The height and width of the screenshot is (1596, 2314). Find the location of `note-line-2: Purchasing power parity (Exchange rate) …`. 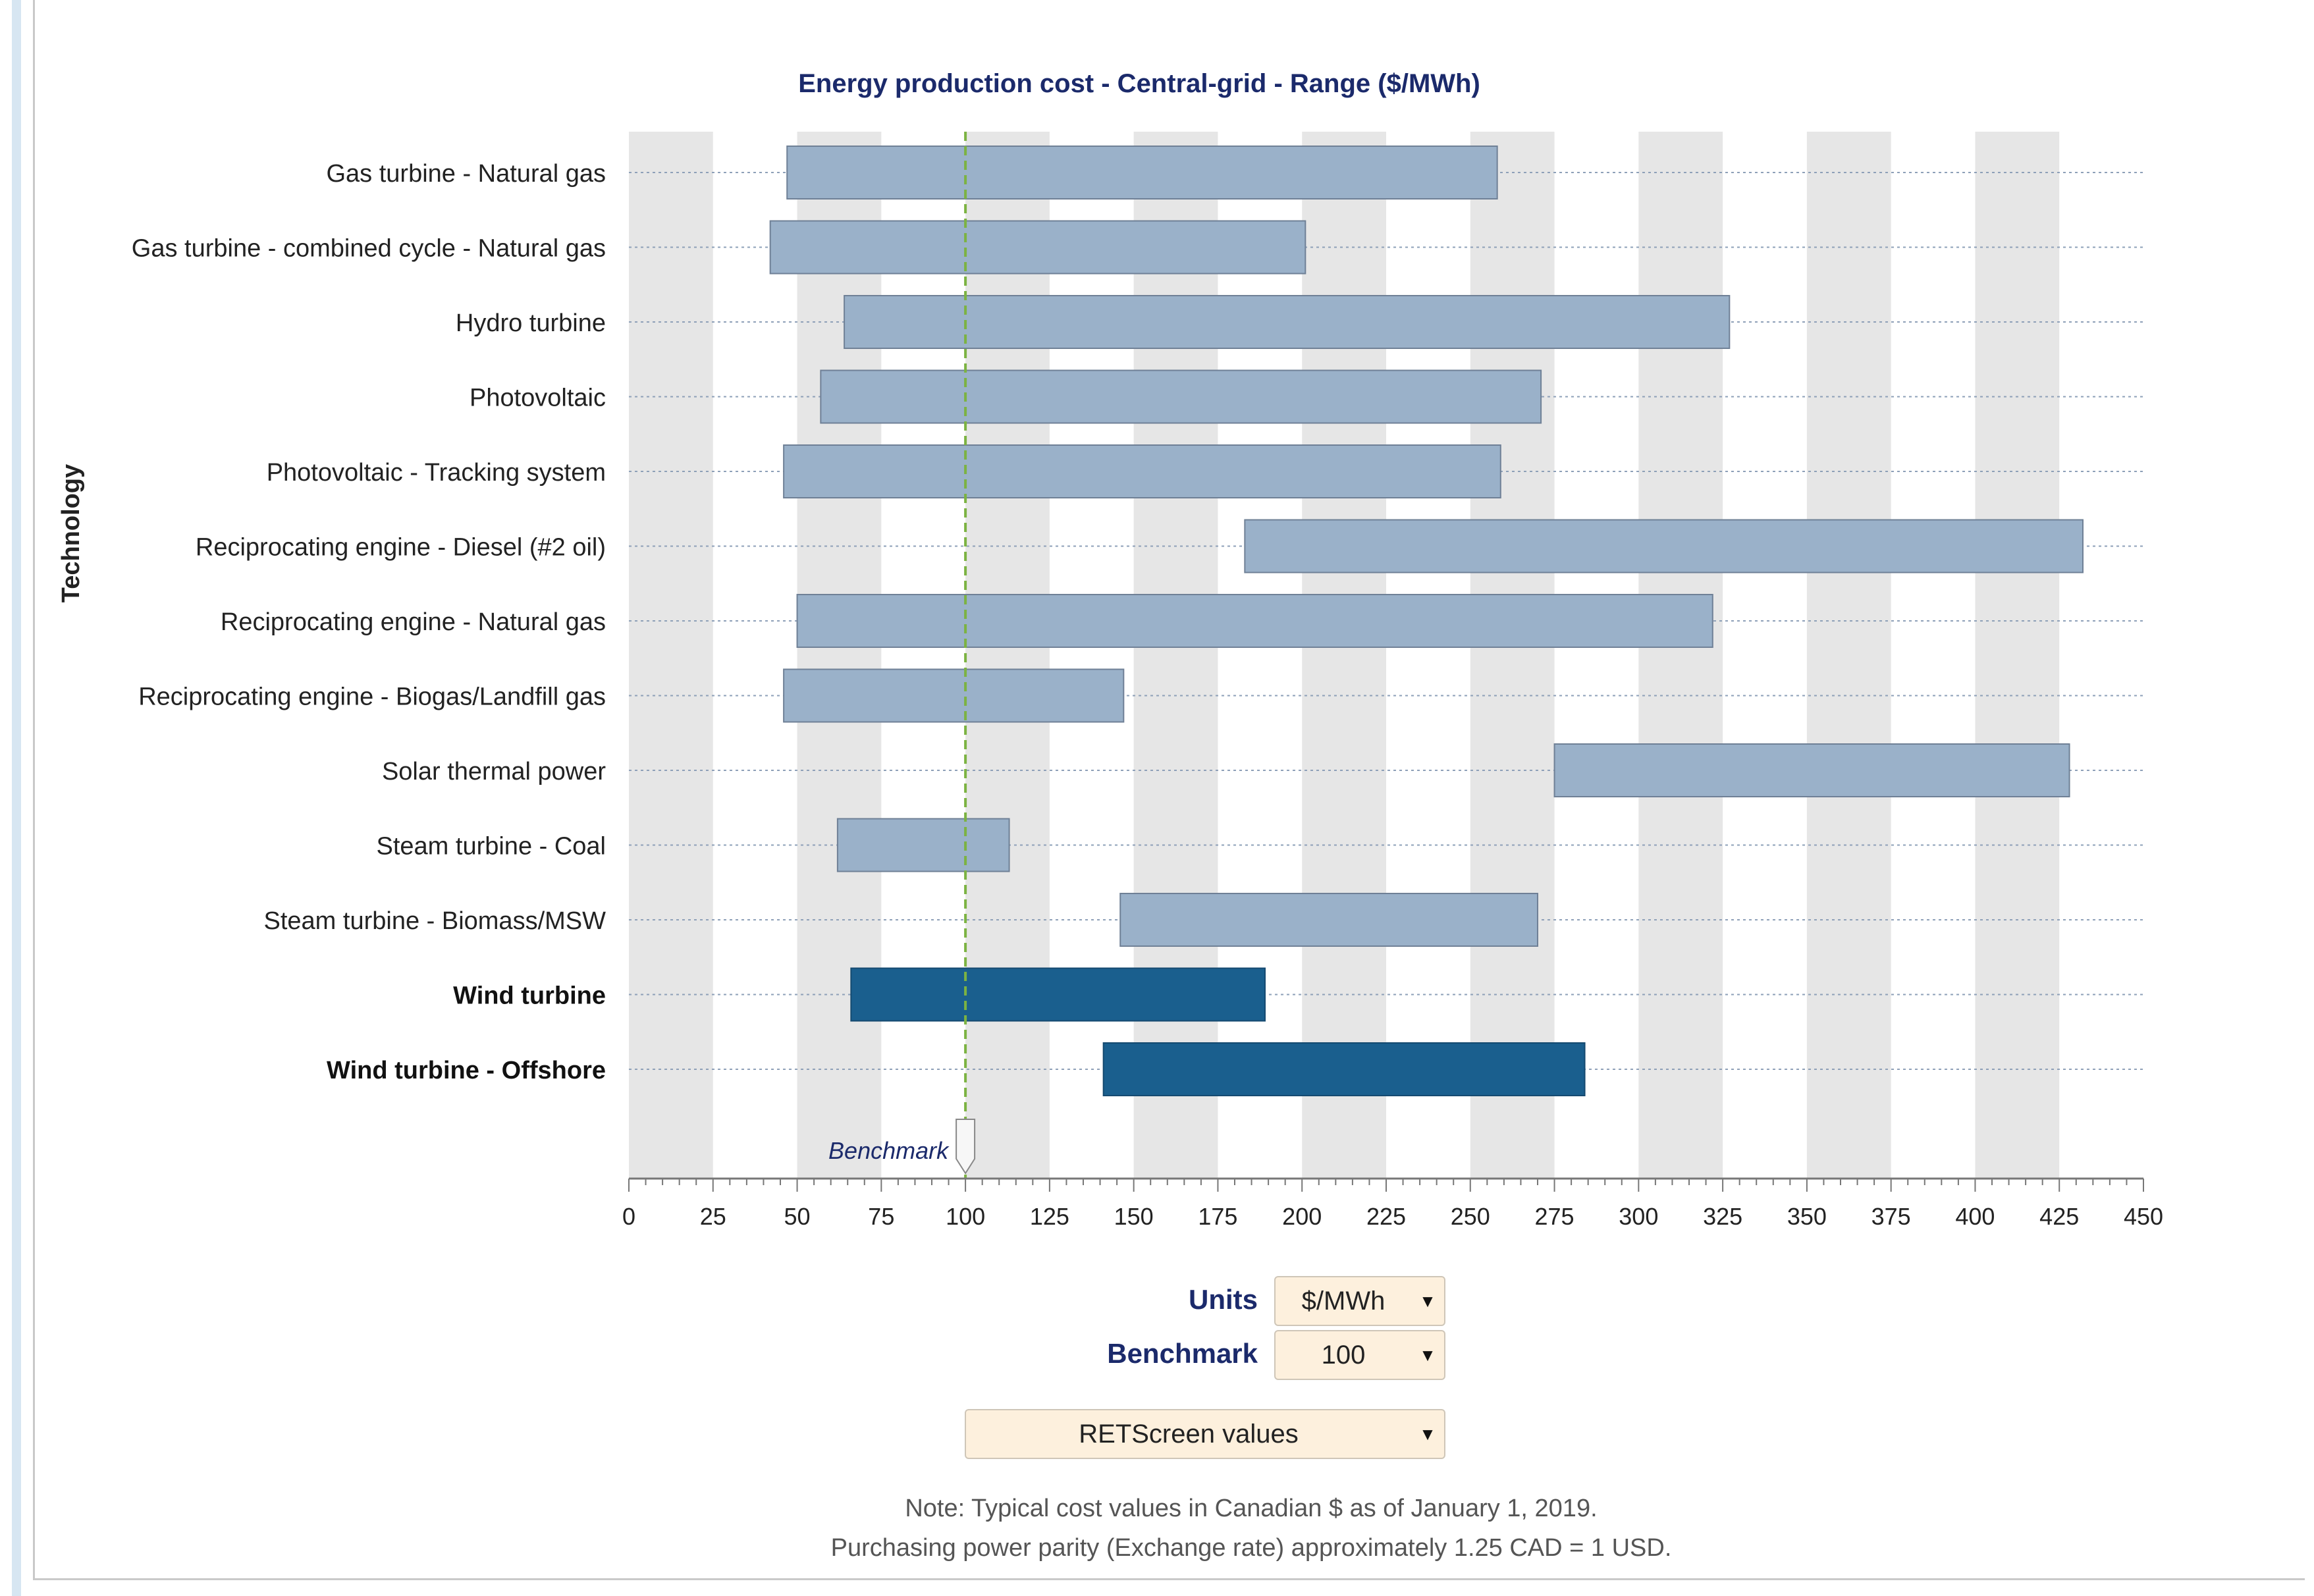

note-line-2: Purchasing power parity (Exchange rate) … is located at coordinates (1251, 1548).